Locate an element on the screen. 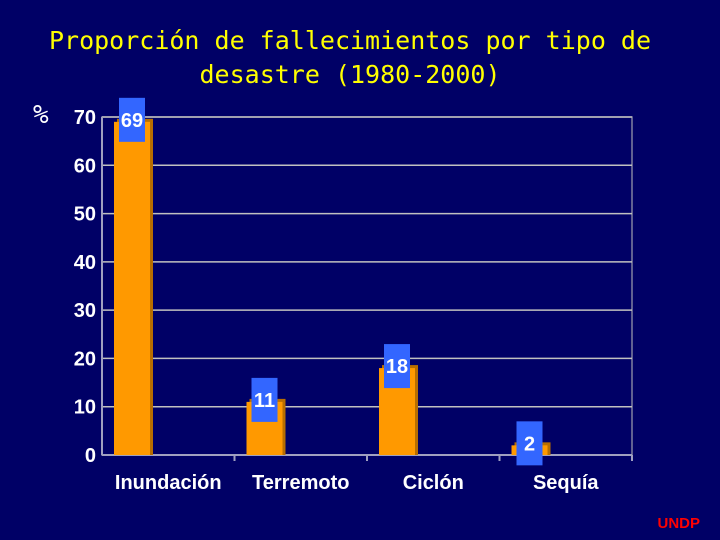 The image size is (720, 540). data-label: 69 is located at coordinates (132, 121).